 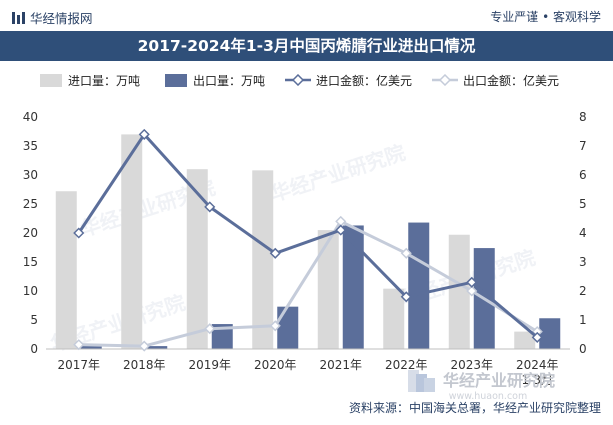 I want to click on title-bar: 2017-2024年1-3月中国丙烯腈行业进出口情况, so click(x=306, y=46).